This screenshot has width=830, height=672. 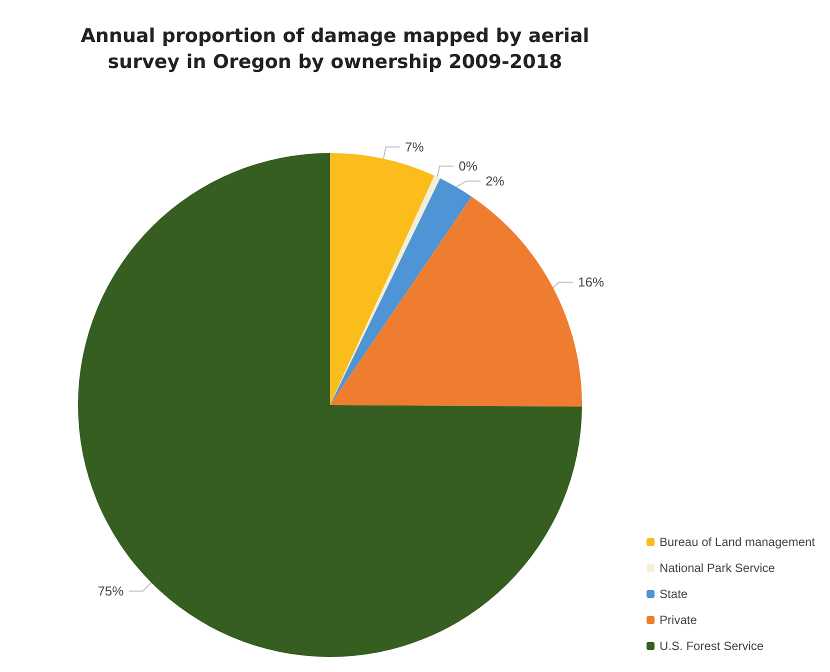 I want to click on legend-label: U.S. Forest Service, so click(x=712, y=646).